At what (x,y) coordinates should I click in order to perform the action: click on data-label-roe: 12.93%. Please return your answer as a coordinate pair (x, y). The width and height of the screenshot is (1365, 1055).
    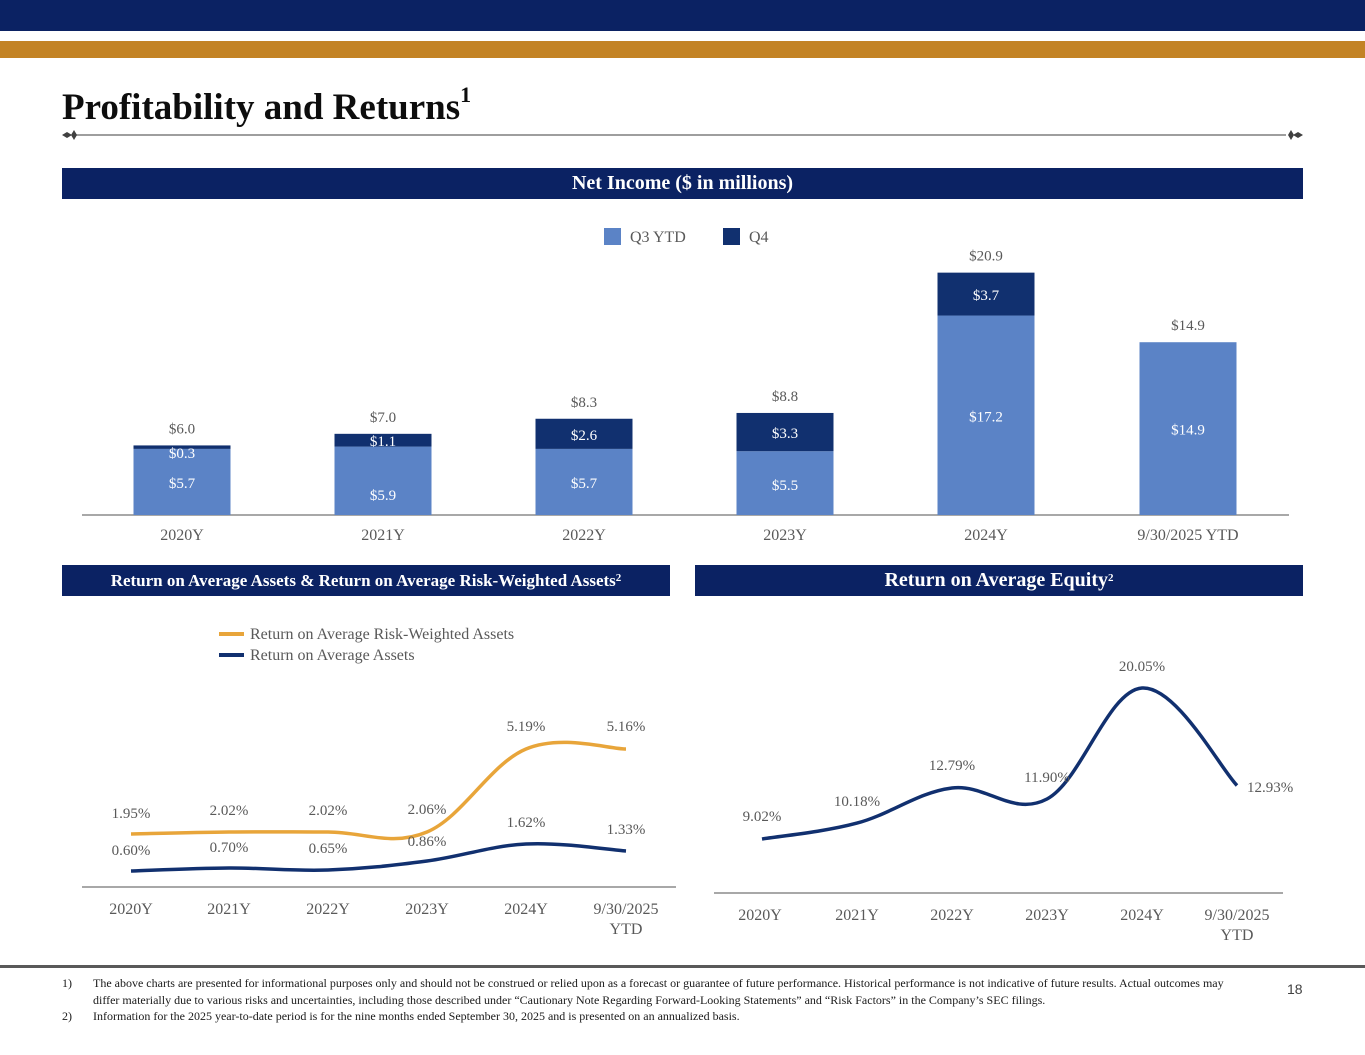
    Looking at the image, I should click on (1270, 788).